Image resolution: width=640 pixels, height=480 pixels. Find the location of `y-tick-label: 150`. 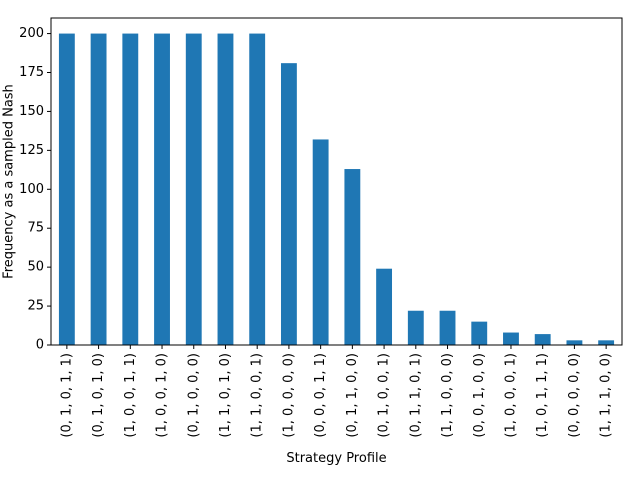

y-tick-label: 150 is located at coordinates (31, 111).